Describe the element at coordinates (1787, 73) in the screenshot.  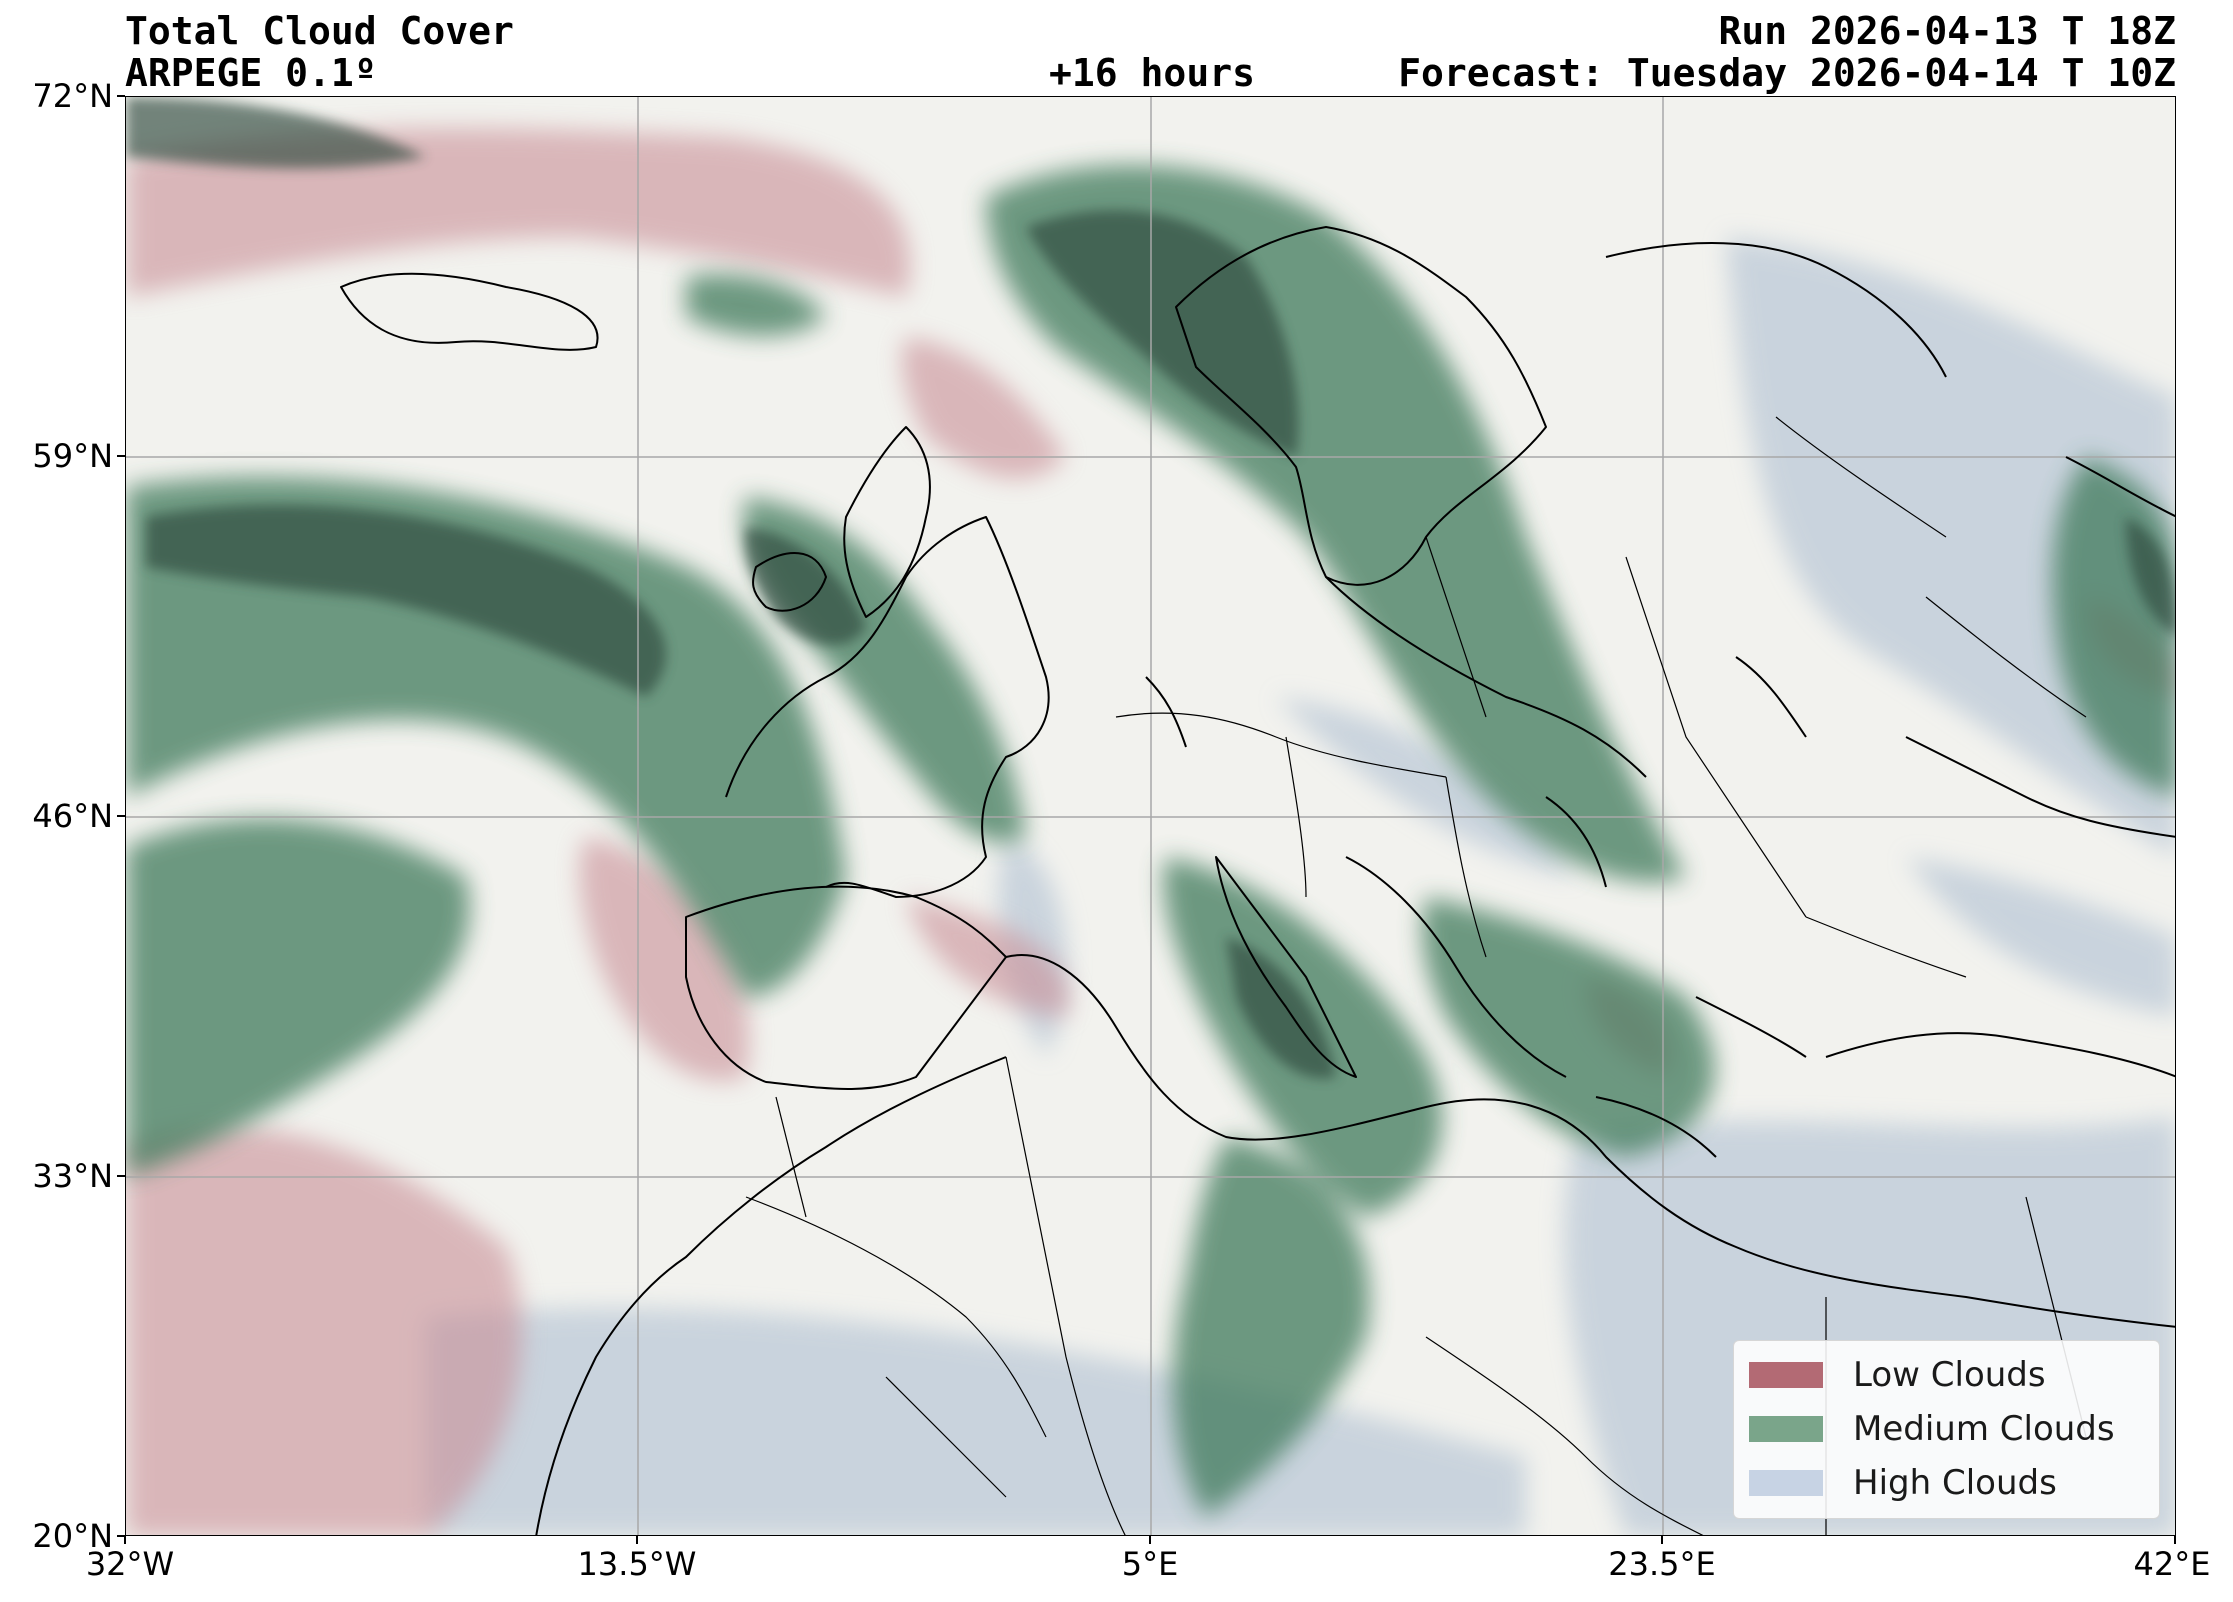
I see `forecast-label: Forecast: Tuesday 2026-04-14 T 10Z` at that location.